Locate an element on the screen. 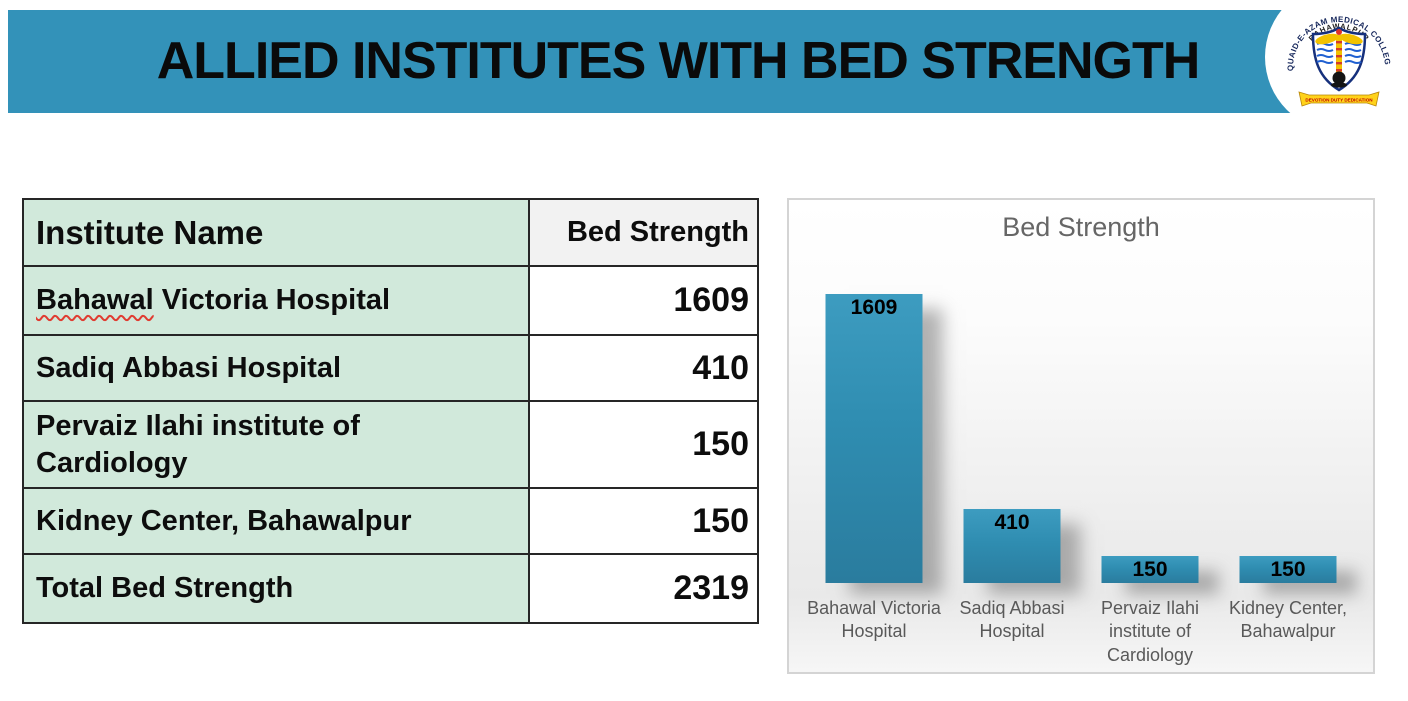 The image size is (1408, 701). bar-4: 150 is located at coordinates (1288, 569).